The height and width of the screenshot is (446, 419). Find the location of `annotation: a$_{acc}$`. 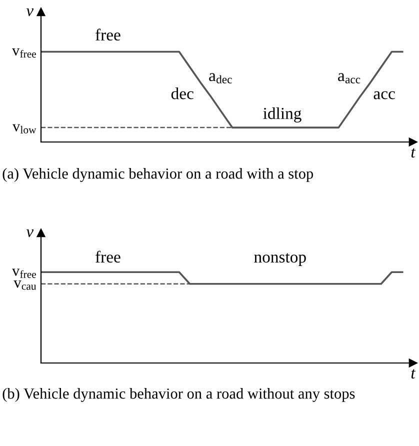

annotation: a$_{acc}$ is located at coordinates (349, 78).